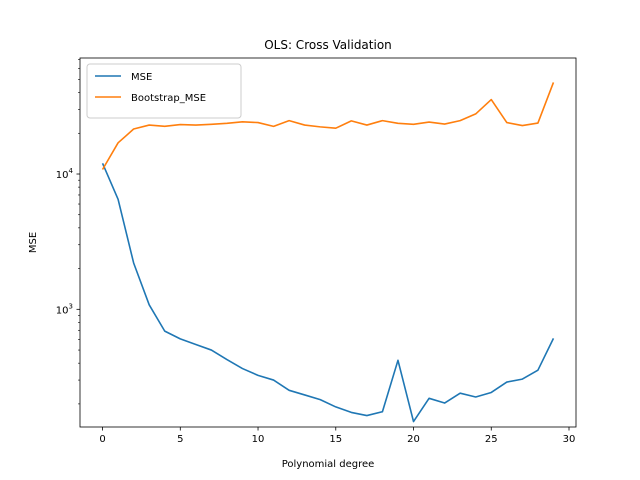  What do you see at coordinates (180, 439) in the screenshot?
I see `x-tick-label: 5` at bounding box center [180, 439].